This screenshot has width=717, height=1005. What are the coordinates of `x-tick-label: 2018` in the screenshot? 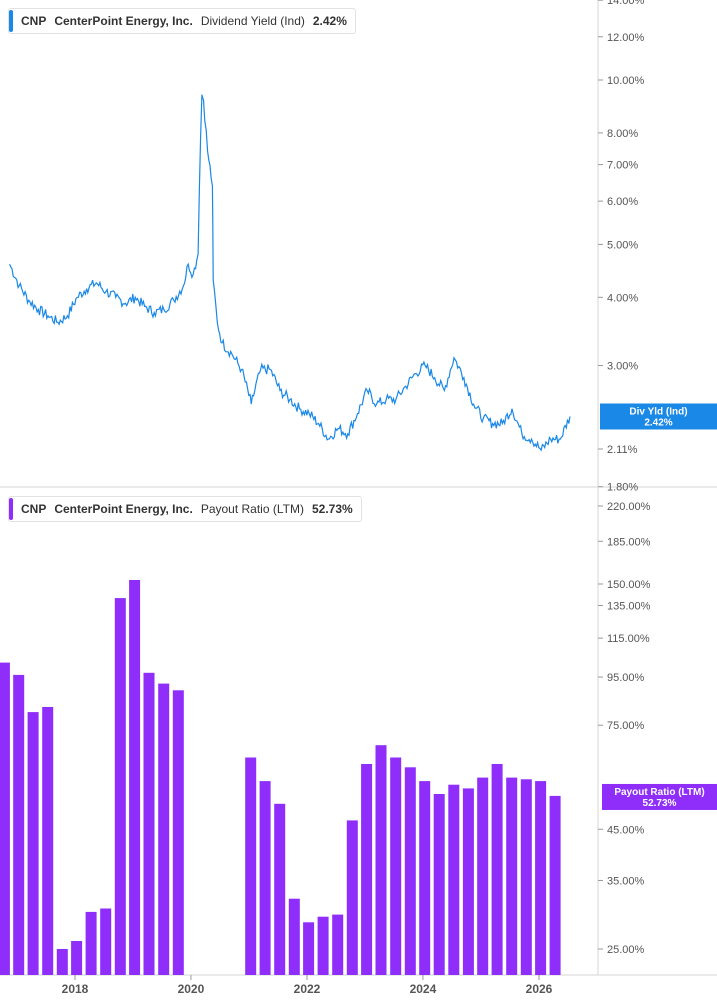 It's located at (75, 989).